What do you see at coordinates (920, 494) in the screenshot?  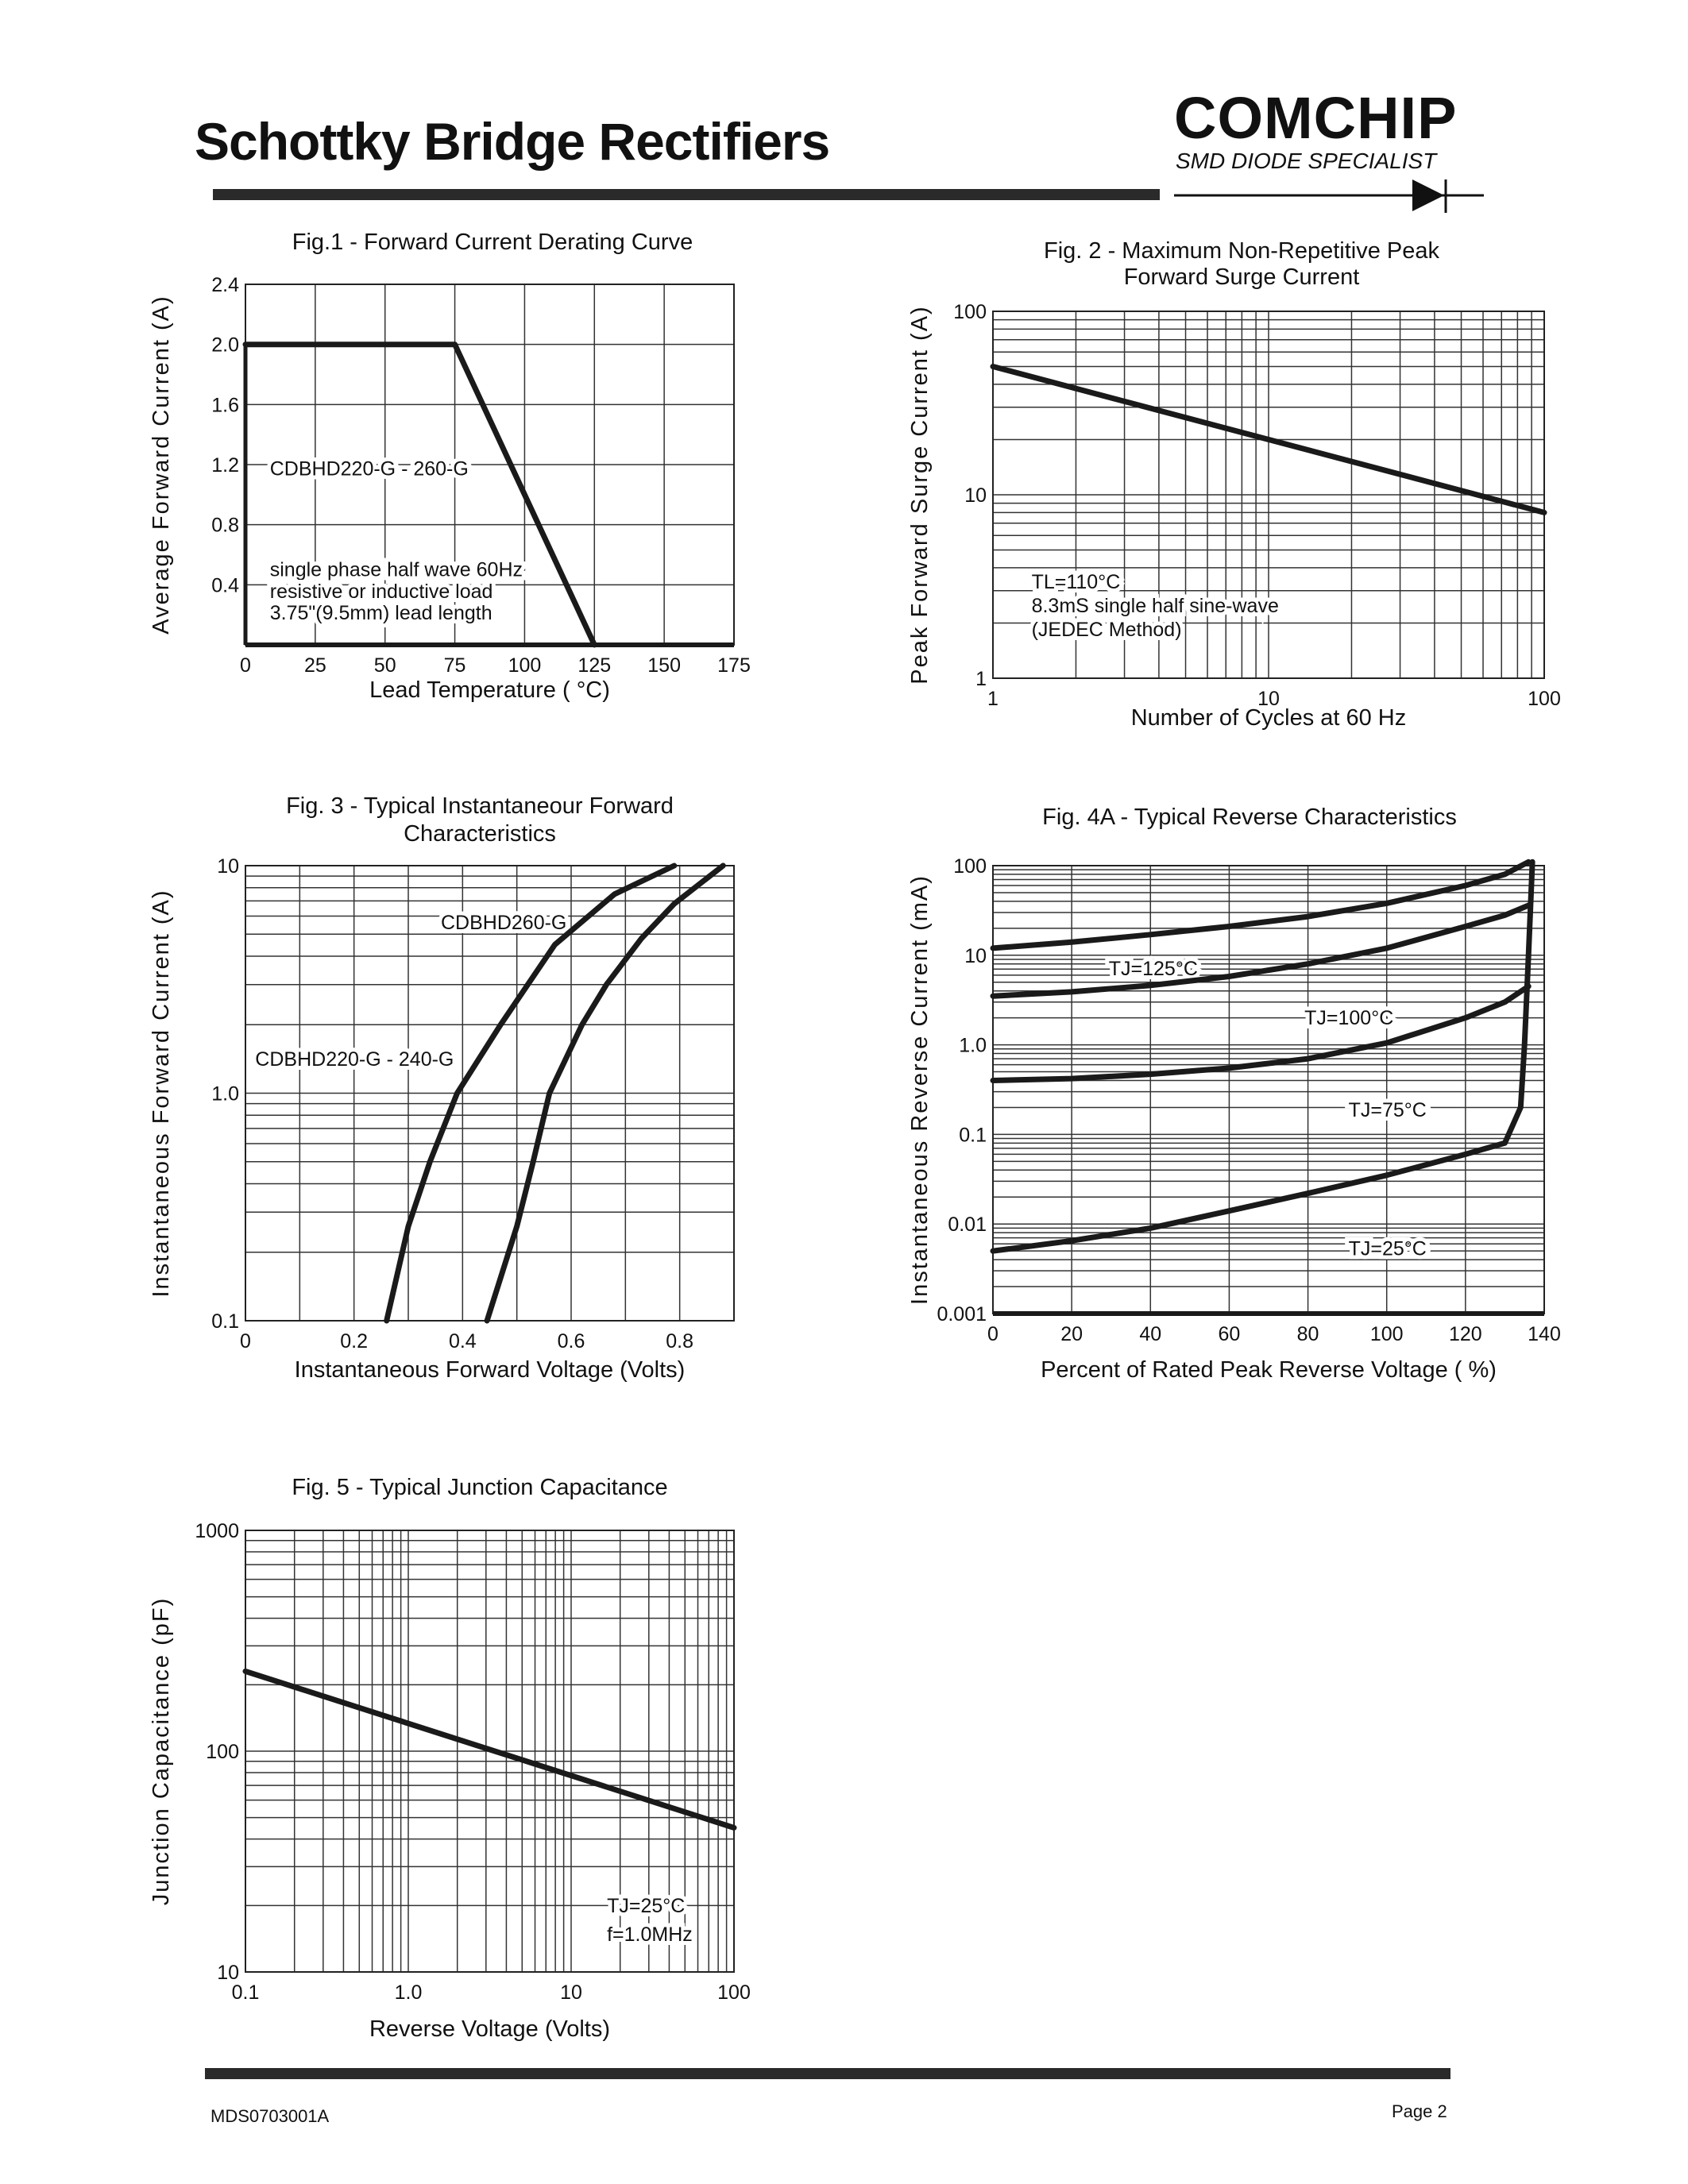 I see `y-axis-label: Peak Forward Surge Current (A)` at bounding box center [920, 494].